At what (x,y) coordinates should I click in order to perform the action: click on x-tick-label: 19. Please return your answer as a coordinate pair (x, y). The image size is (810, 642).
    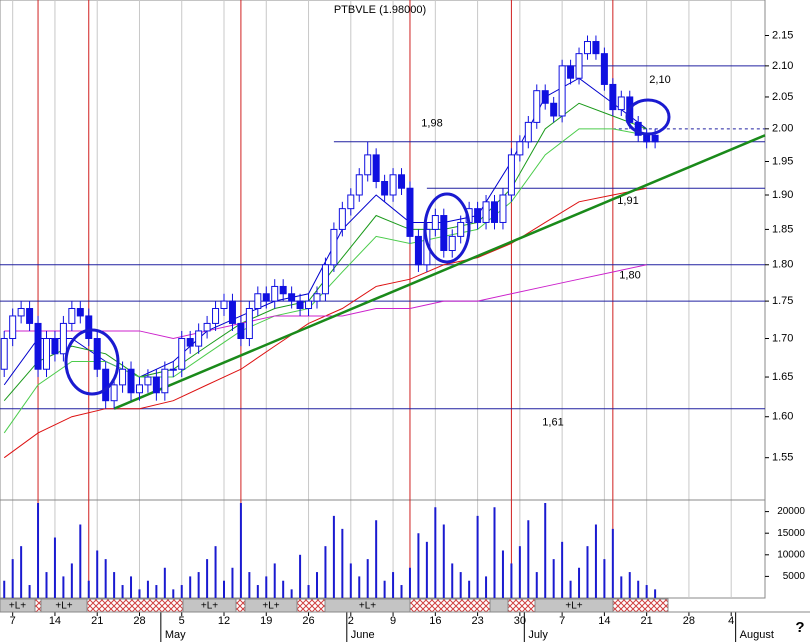
    Looking at the image, I should click on (266, 621).